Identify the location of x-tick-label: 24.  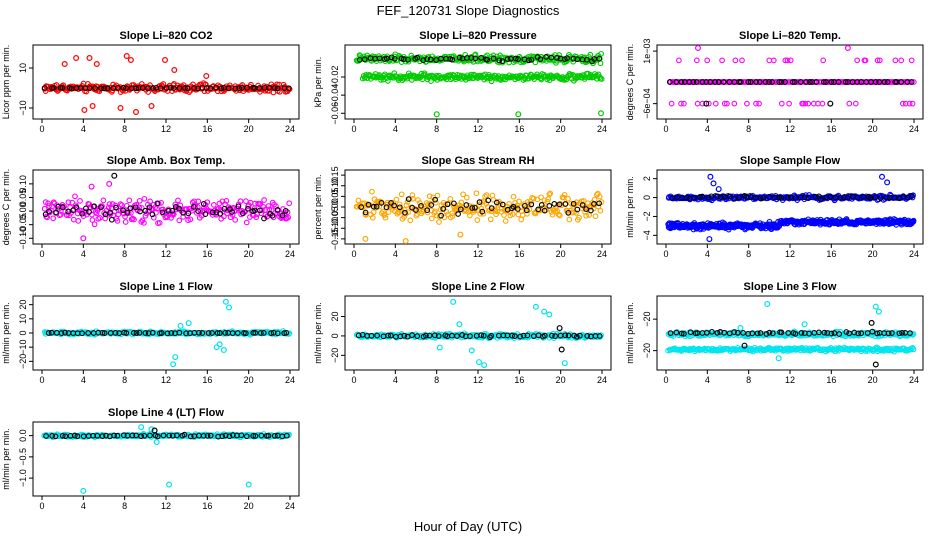
(290, 254).